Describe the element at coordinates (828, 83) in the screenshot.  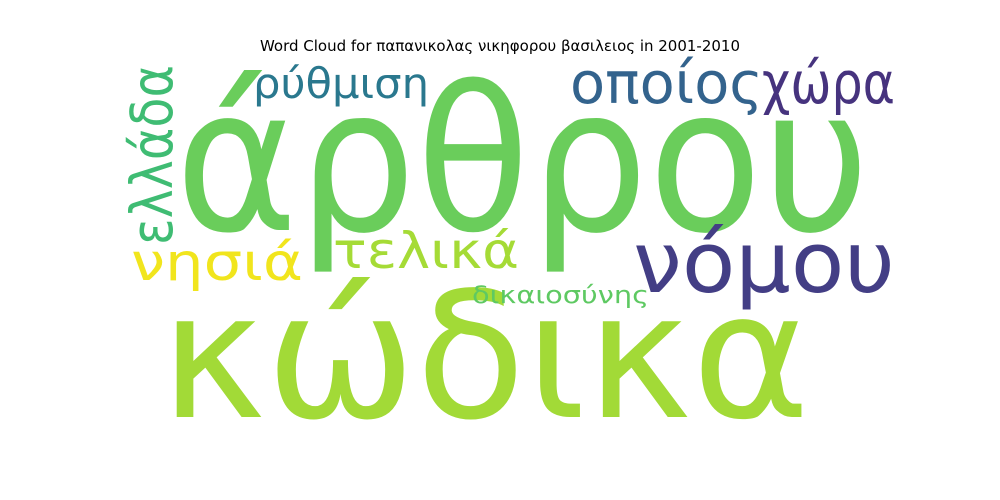
I see `word-5: χώρα` at that location.